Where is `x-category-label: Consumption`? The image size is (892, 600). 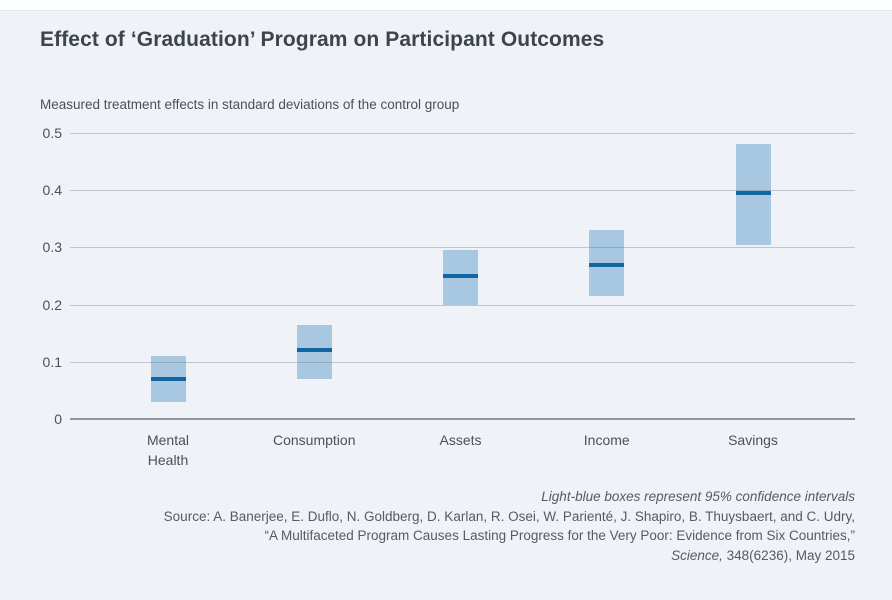
x-category-label: Consumption is located at coordinates (314, 440).